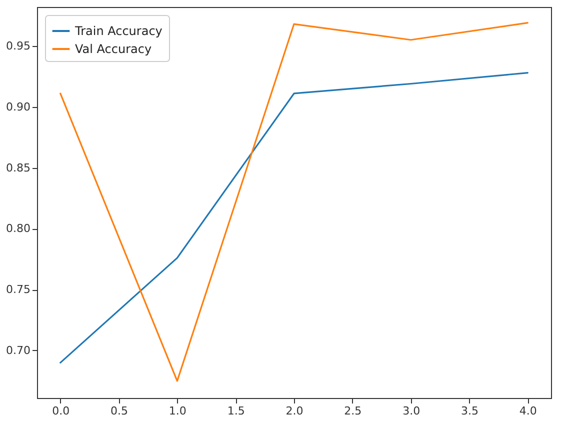 This screenshot has width=570, height=425. What do you see at coordinates (353, 411) in the screenshot?
I see `x-tick-label: 2.5` at bounding box center [353, 411].